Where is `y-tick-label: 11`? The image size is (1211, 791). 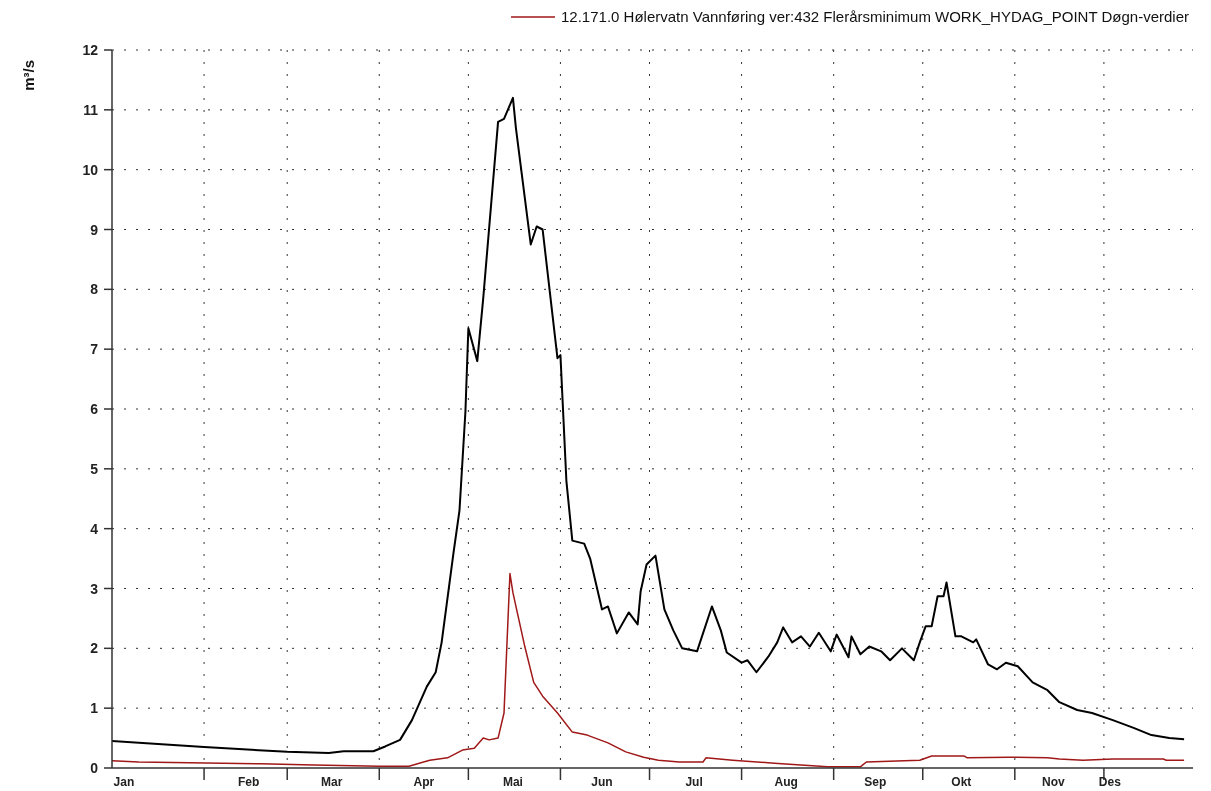
y-tick-label: 11 is located at coordinates (91, 109).